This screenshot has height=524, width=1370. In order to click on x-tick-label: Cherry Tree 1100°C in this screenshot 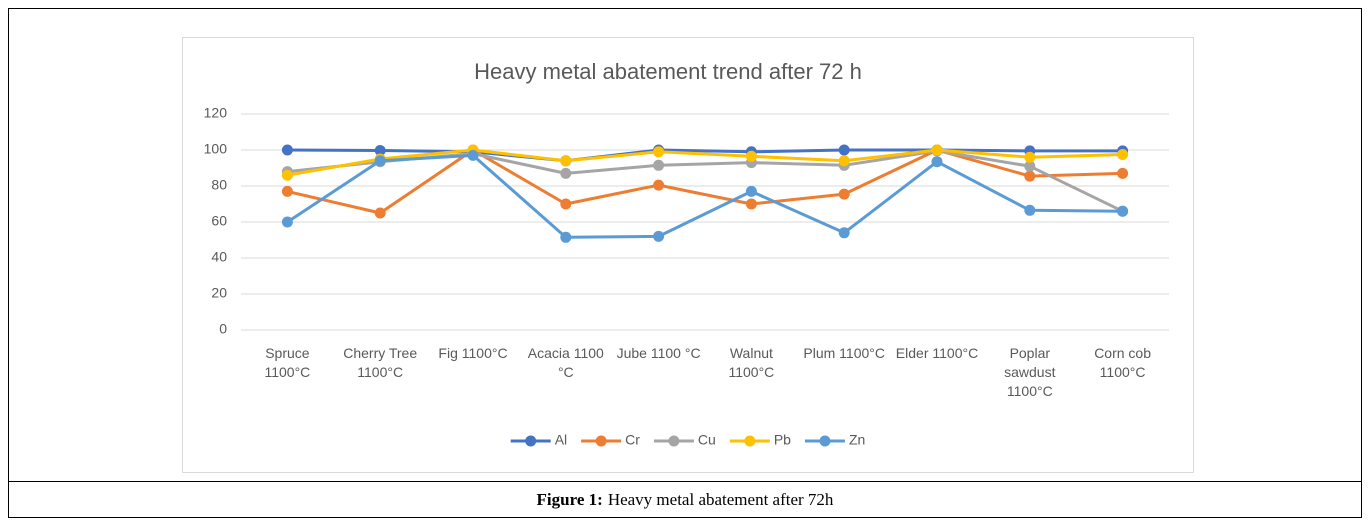, I will do `click(380, 362)`.